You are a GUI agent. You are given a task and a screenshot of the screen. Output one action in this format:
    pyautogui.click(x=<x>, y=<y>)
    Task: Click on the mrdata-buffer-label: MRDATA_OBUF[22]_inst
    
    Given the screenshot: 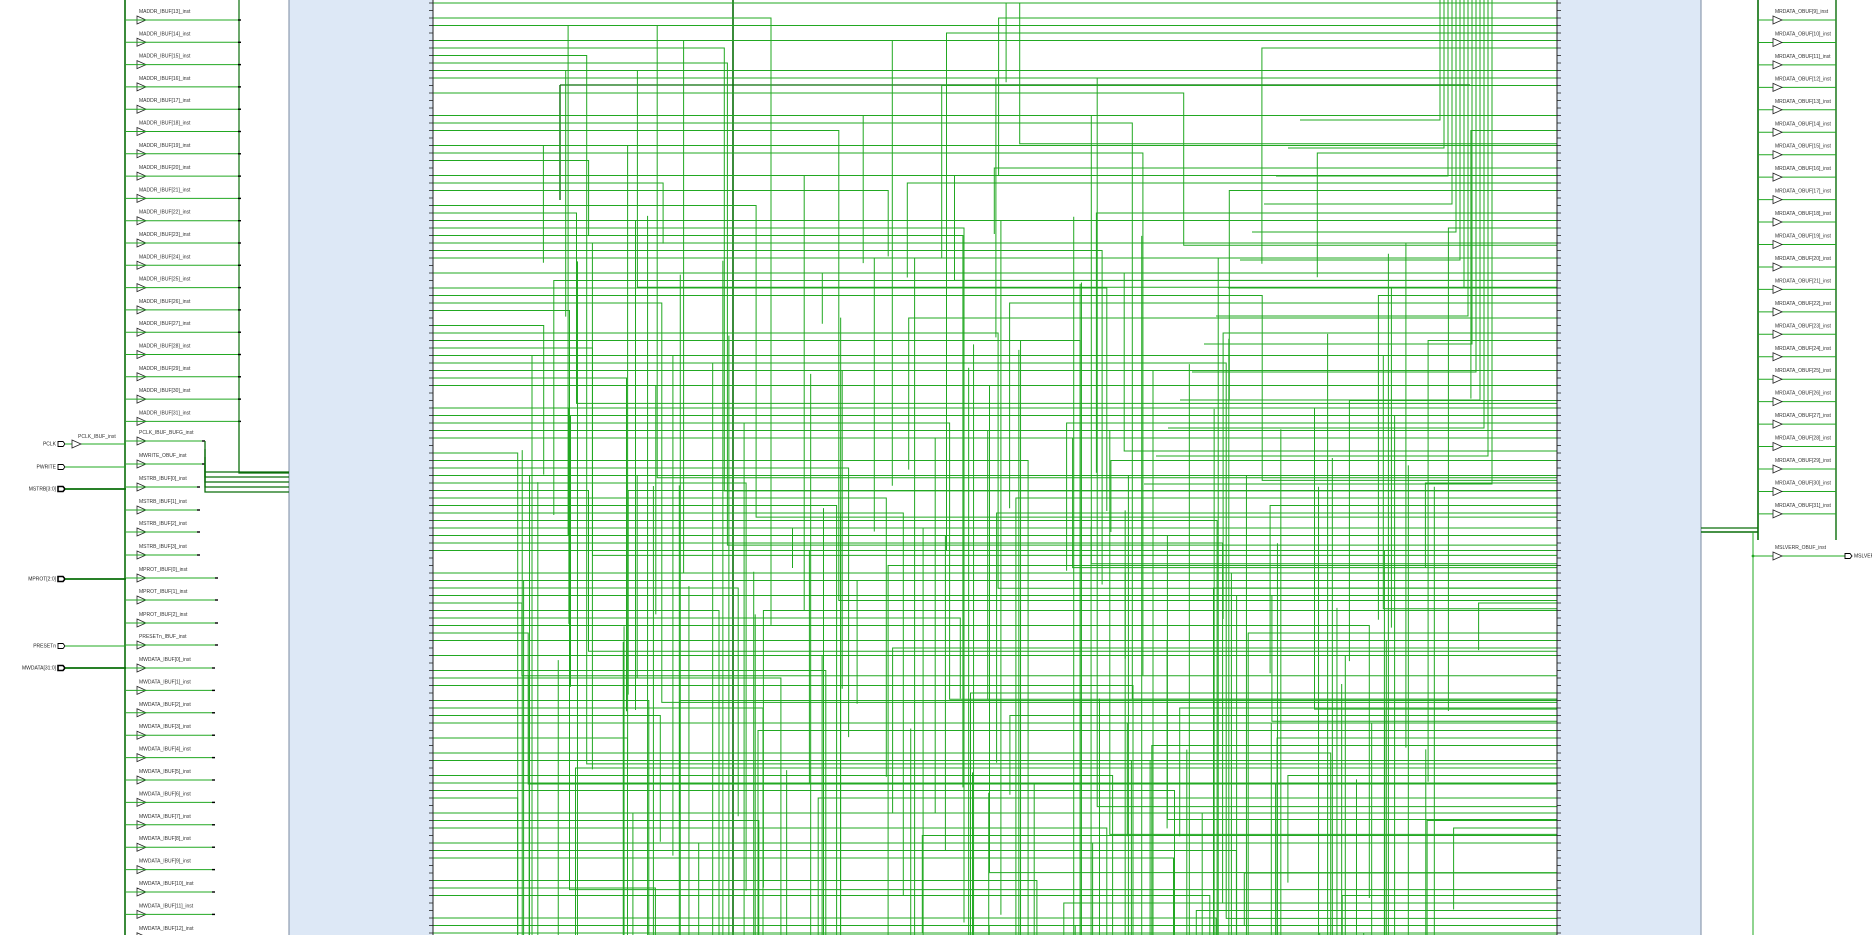 What is the action you would take?
    pyautogui.click(x=1803, y=304)
    